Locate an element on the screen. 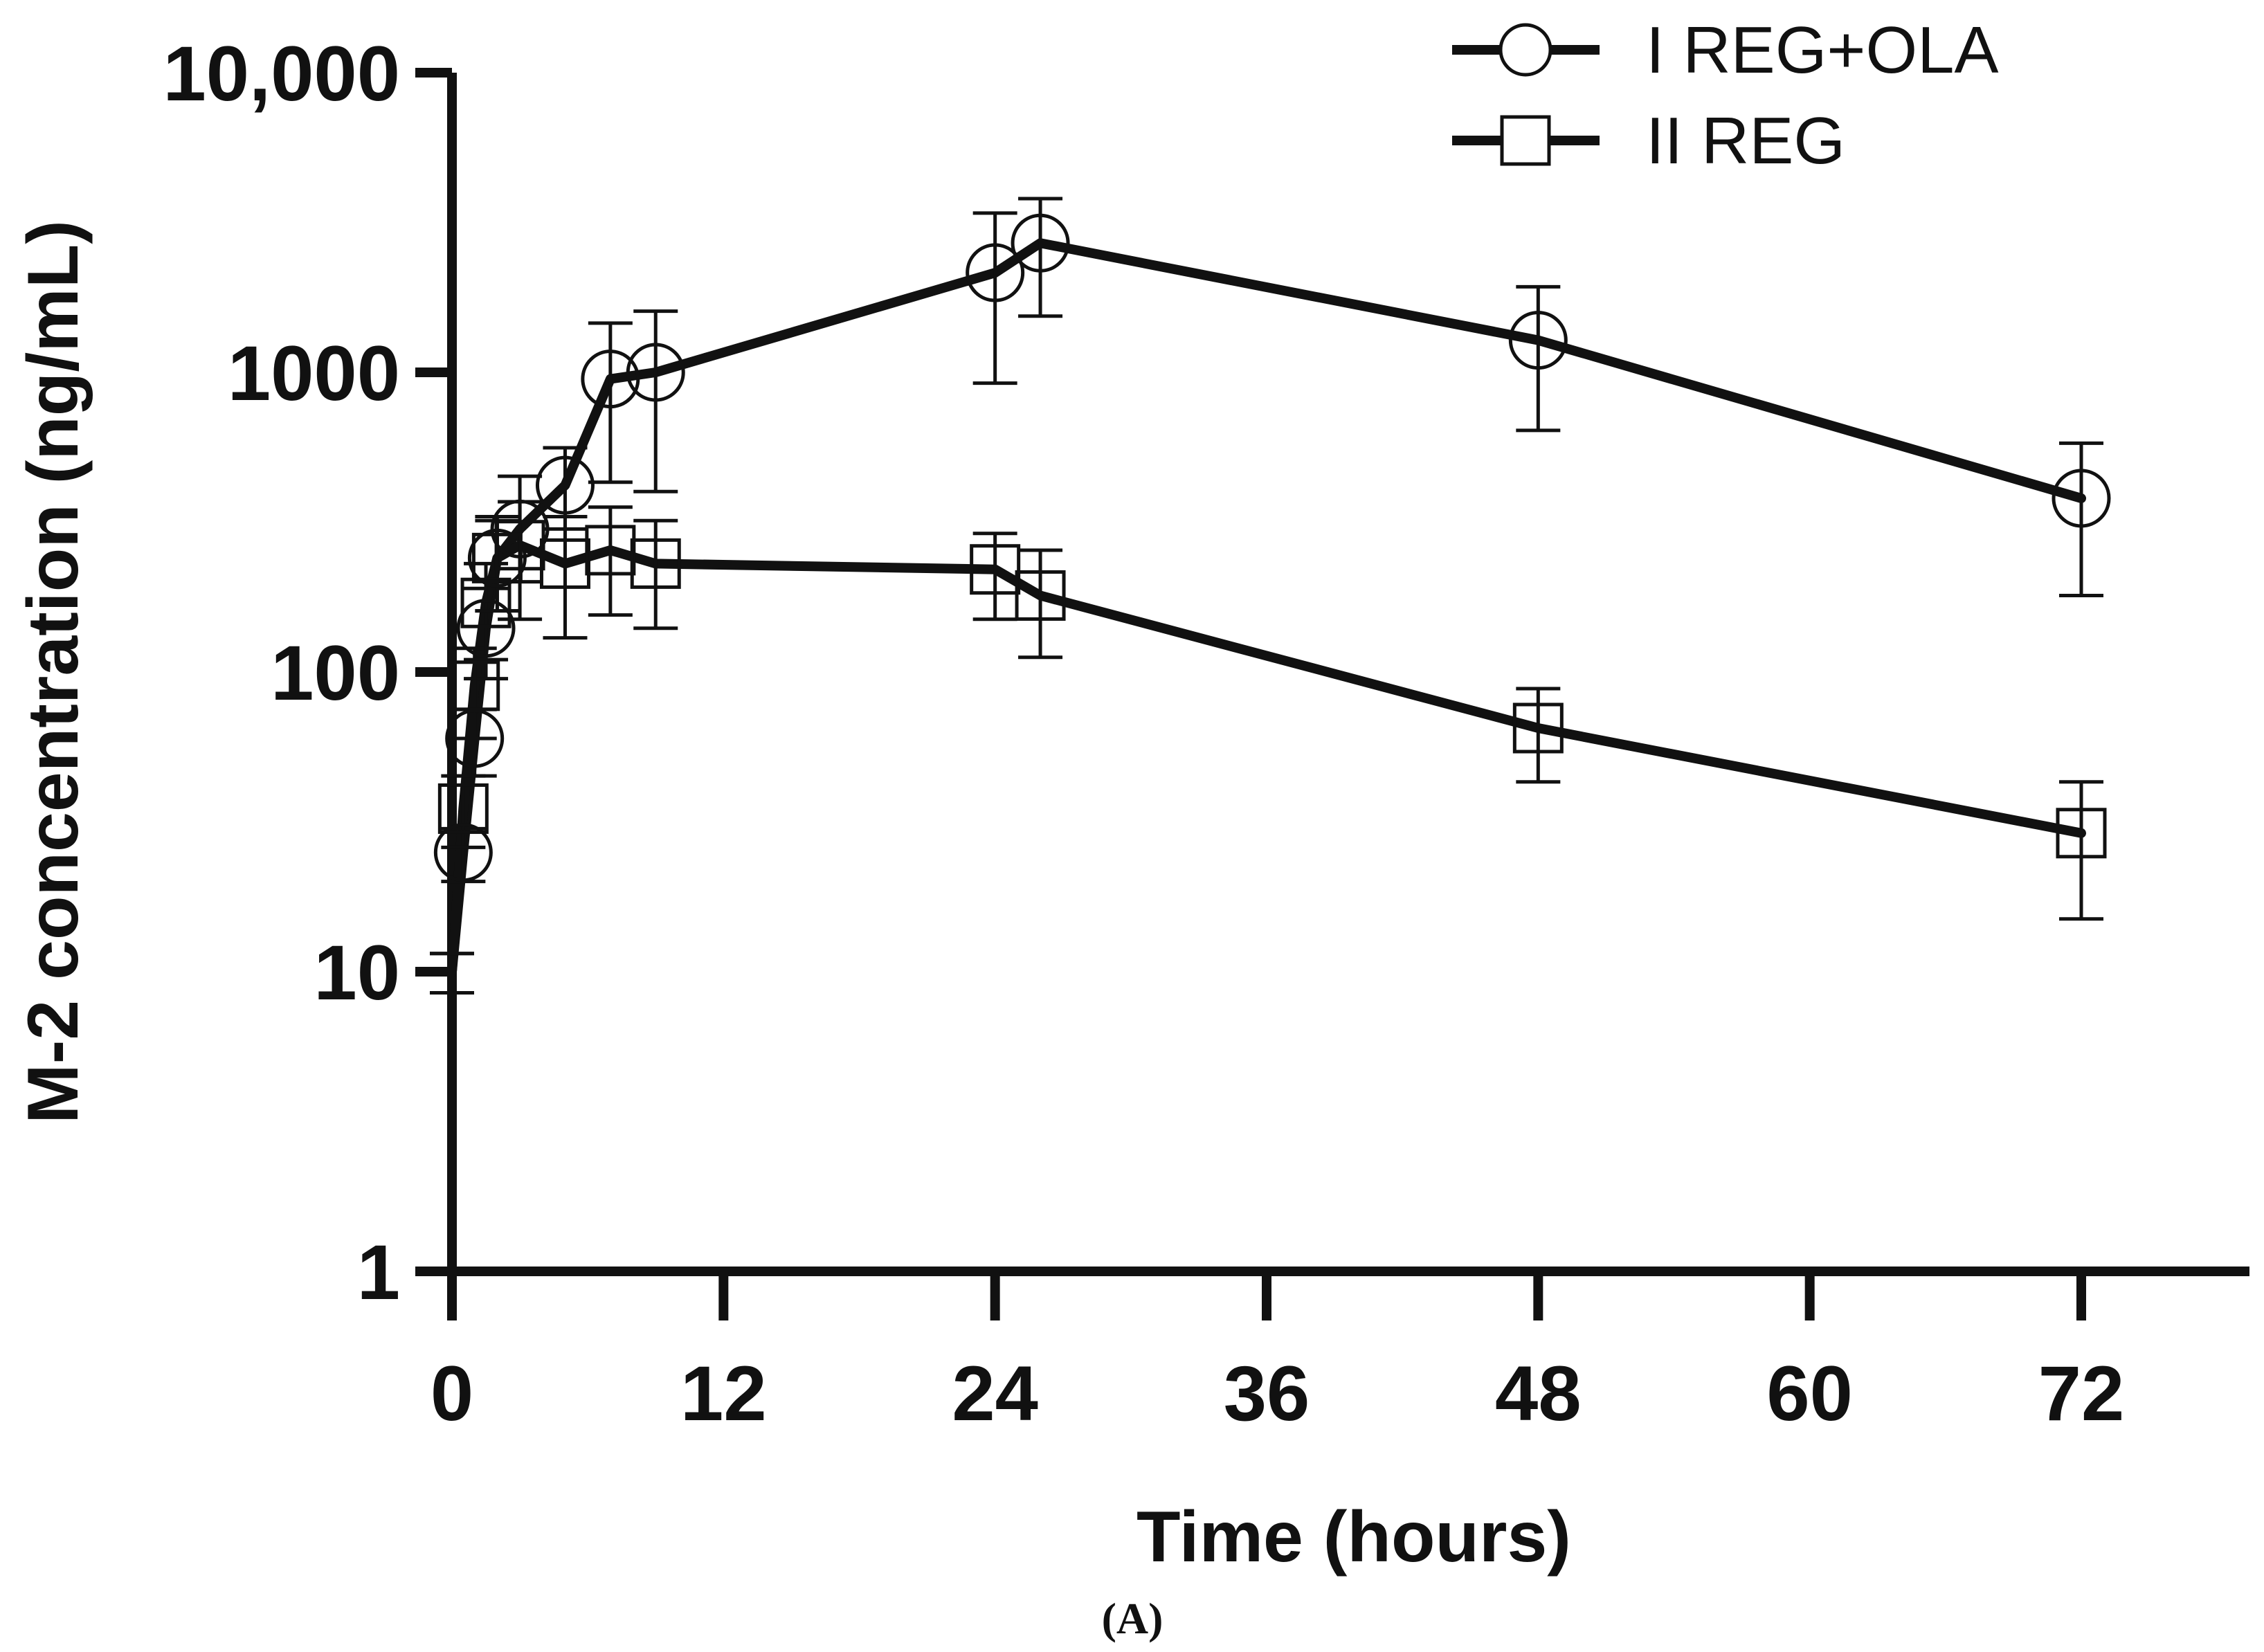 Image resolution: width=2264 pixels, height=1652 pixels. legend-label-reg-ola: I REG+OLA is located at coordinates (1822, 50).